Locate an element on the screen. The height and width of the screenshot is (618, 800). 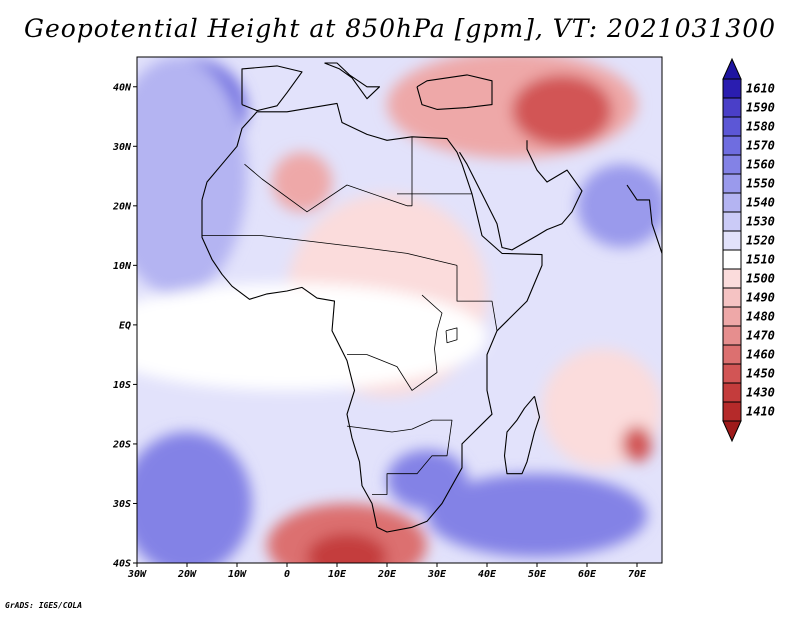
x-tick-label: 40E is located at coordinates (487, 574).